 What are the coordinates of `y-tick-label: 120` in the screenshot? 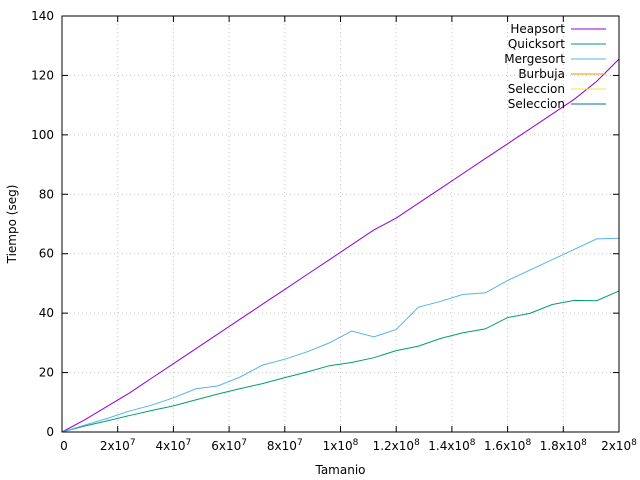 It's located at (42, 75).